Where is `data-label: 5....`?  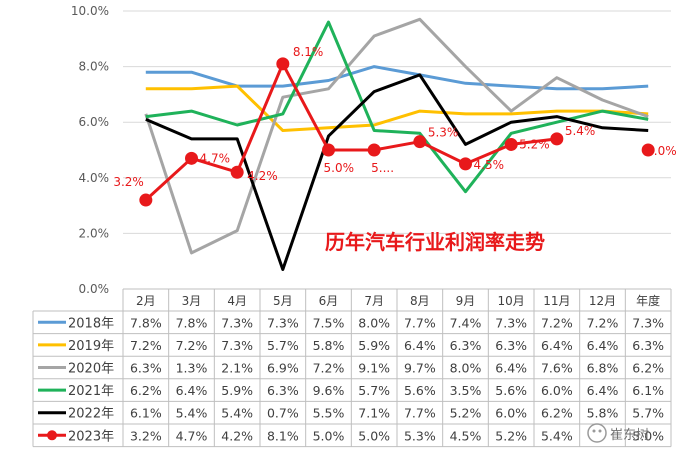
data-label: 5.... is located at coordinates (382, 168).